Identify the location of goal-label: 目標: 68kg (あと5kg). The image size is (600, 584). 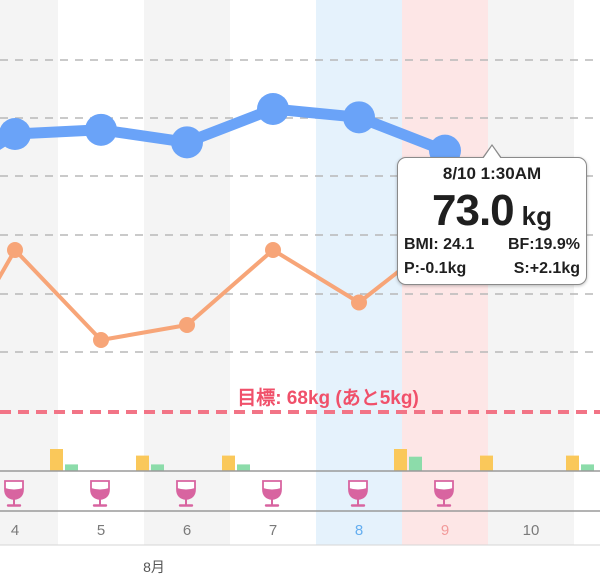
(328, 398).